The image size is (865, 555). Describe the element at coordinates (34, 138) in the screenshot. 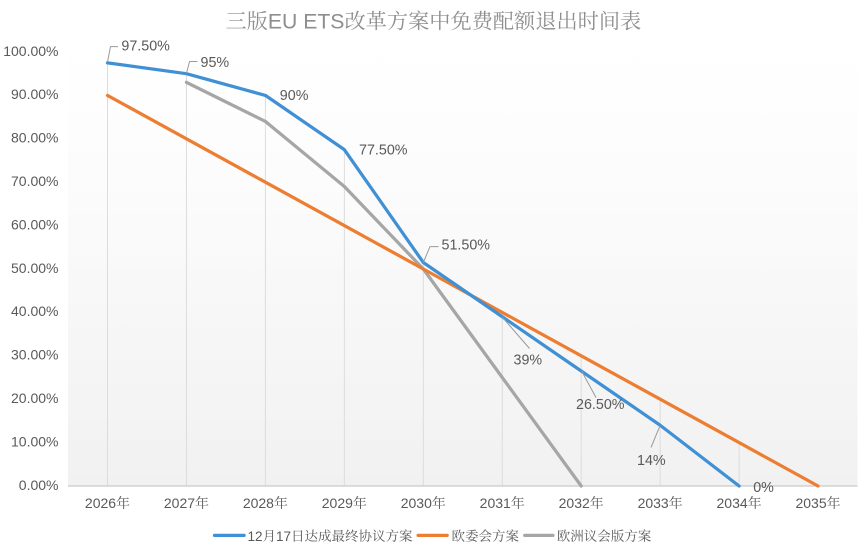

I see `svg-text: 80.00%` at that location.